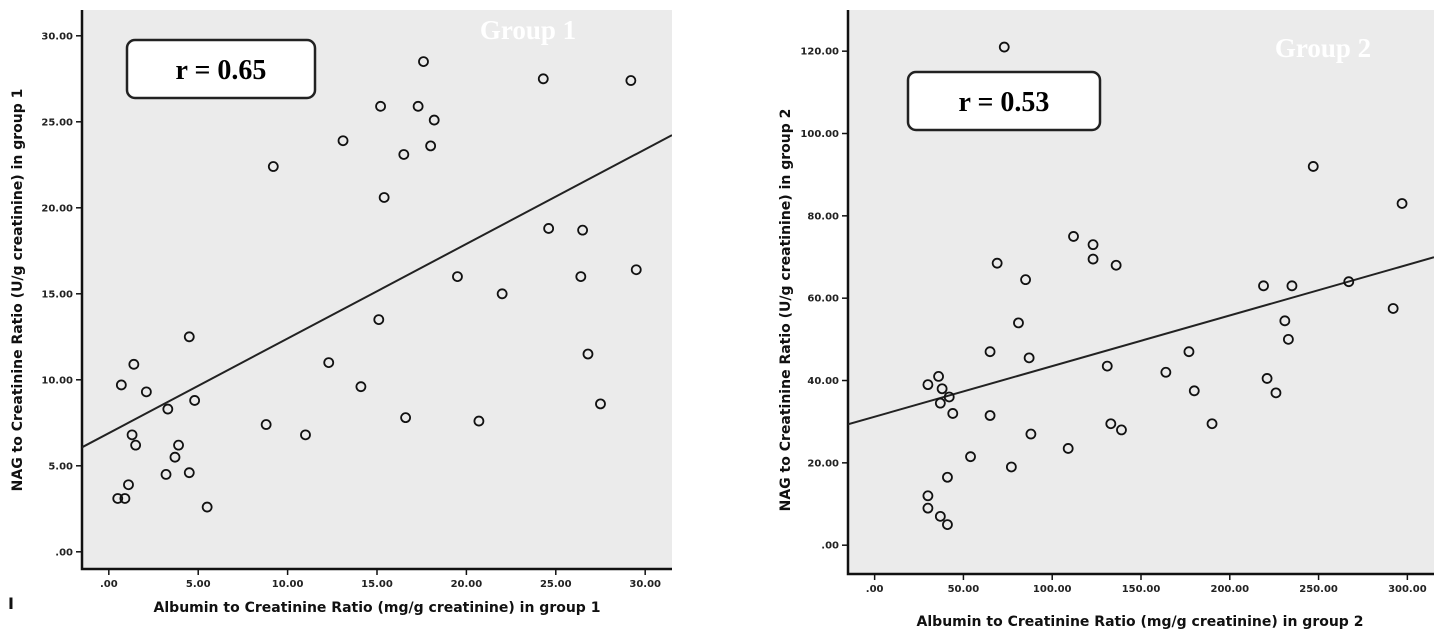 The width and height of the screenshot is (1446, 634). Describe the element at coordinates (11, 603) in the screenshot. I see `footer-mark: I` at that location.